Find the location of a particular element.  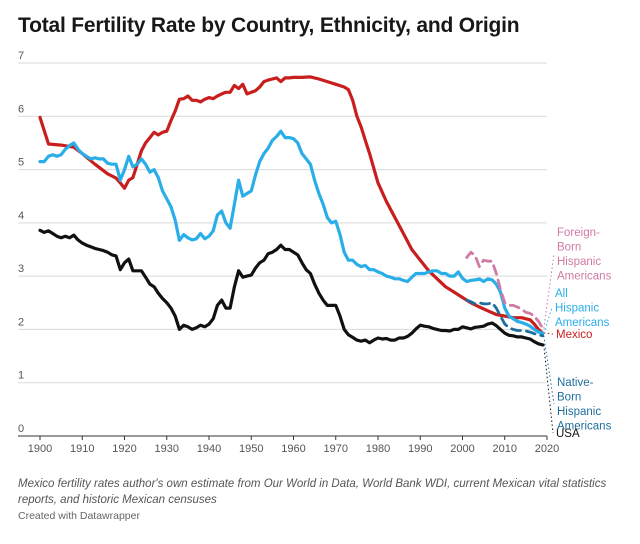

label-leader-foreign-born-hispanic-americans is located at coordinates (549, 291).